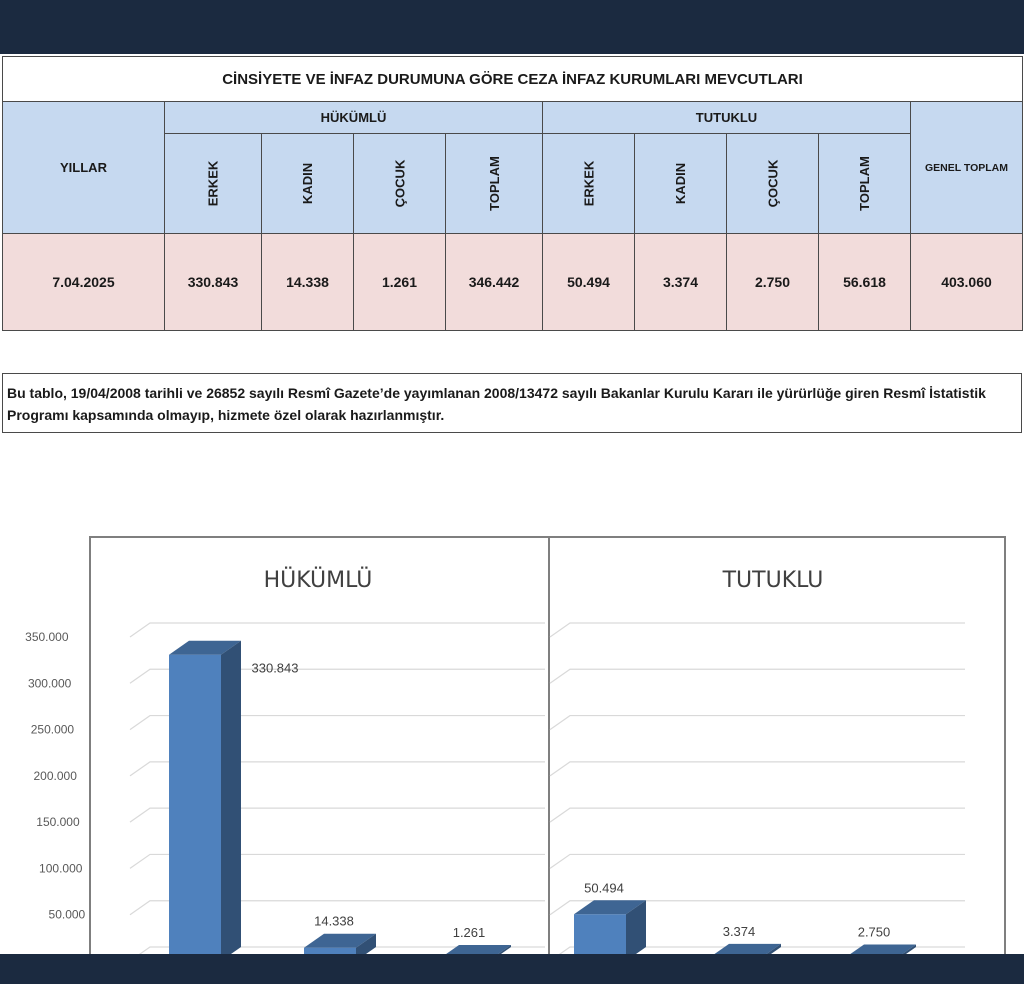 The width and height of the screenshot is (1024, 984). Describe the element at coordinates (680, 282) in the screenshot. I see `tutuklu-kadin-value: 3.374` at that location.